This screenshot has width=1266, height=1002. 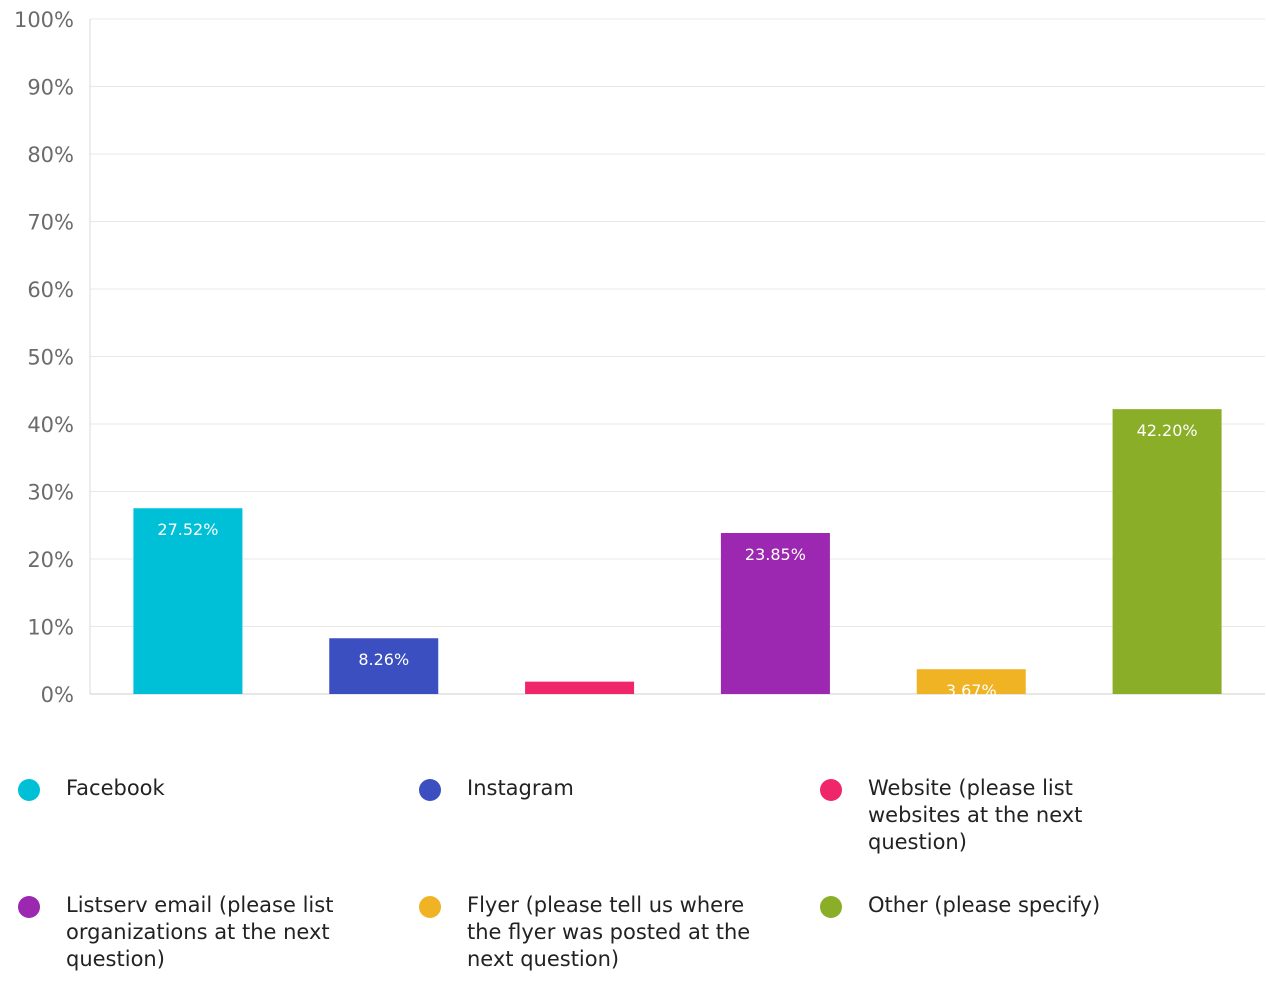 What do you see at coordinates (50, 290) in the screenshot?
I see `y-tick-label: 60%` at bounding box center [50, 290].